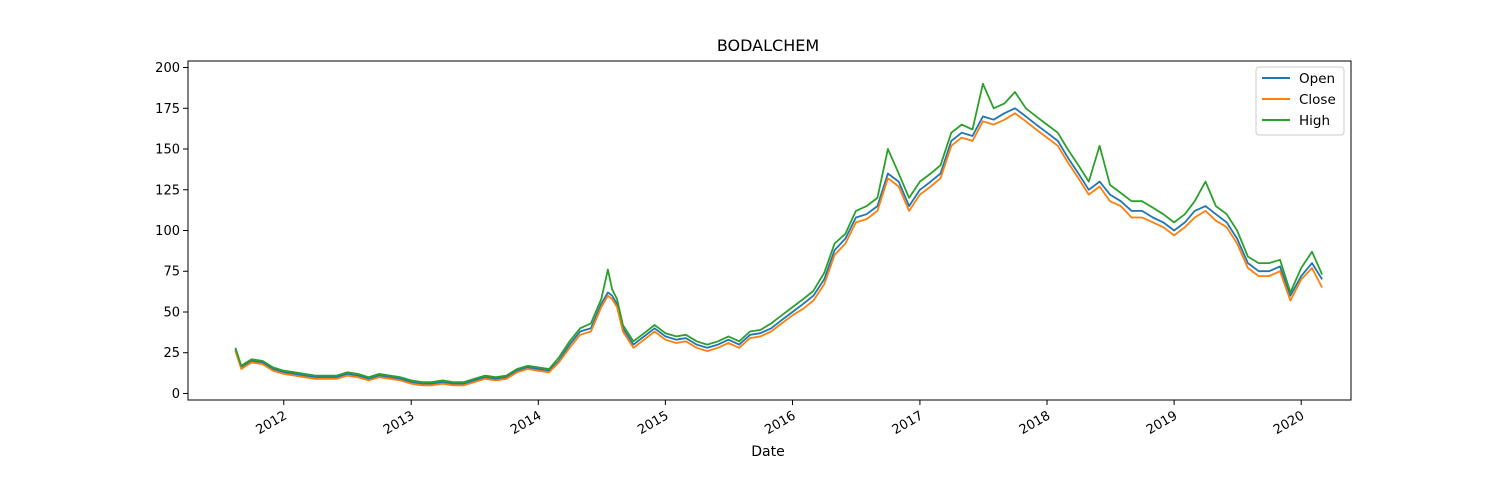 The image size is (1500, 500). Describe the element at coordinates (653, 423) in the screenshot. I see `x-tick-label: 2015` at that location.